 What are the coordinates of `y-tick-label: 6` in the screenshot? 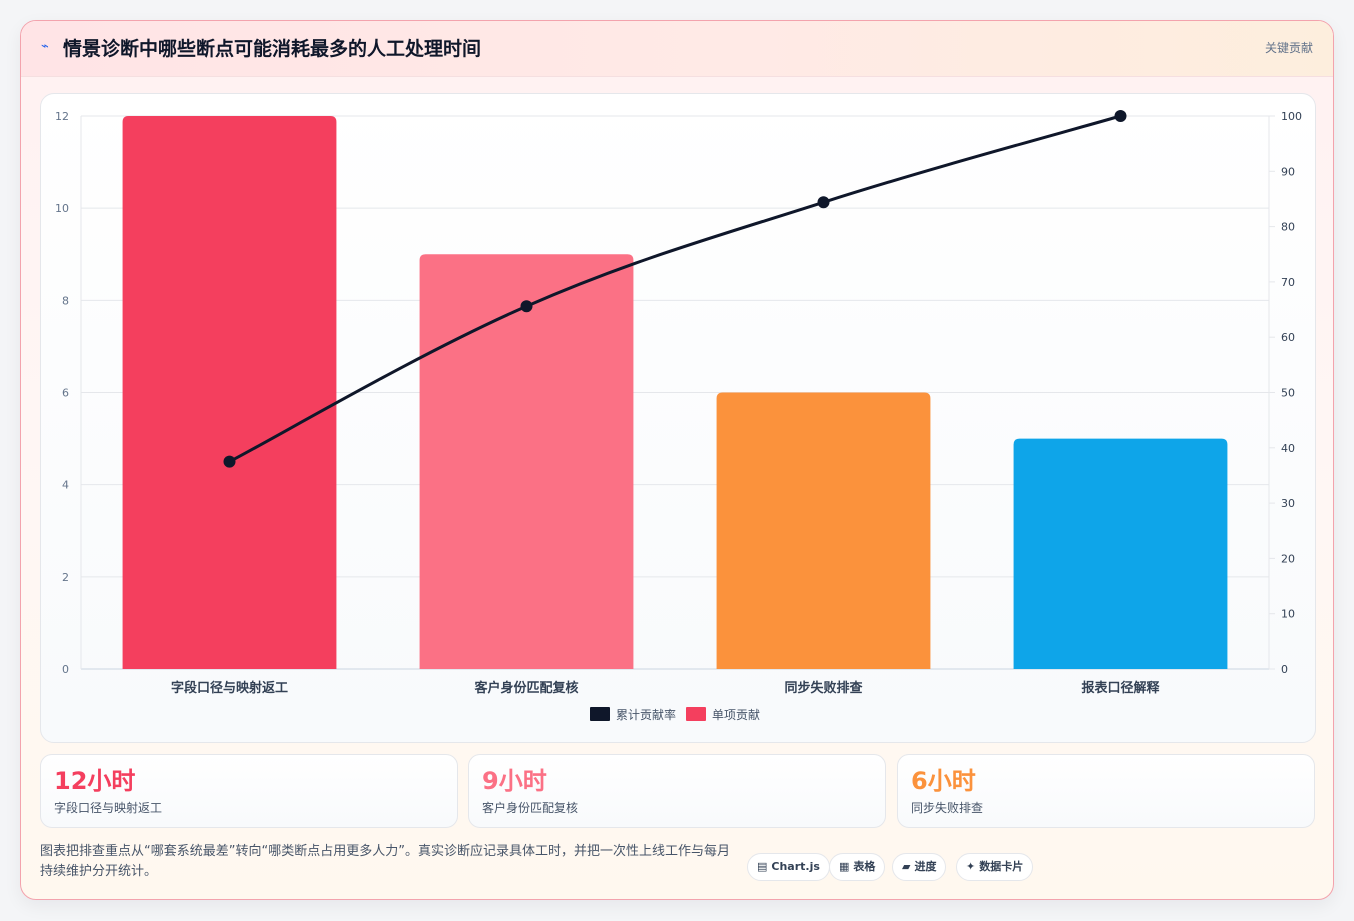 It's located at (65, 393).